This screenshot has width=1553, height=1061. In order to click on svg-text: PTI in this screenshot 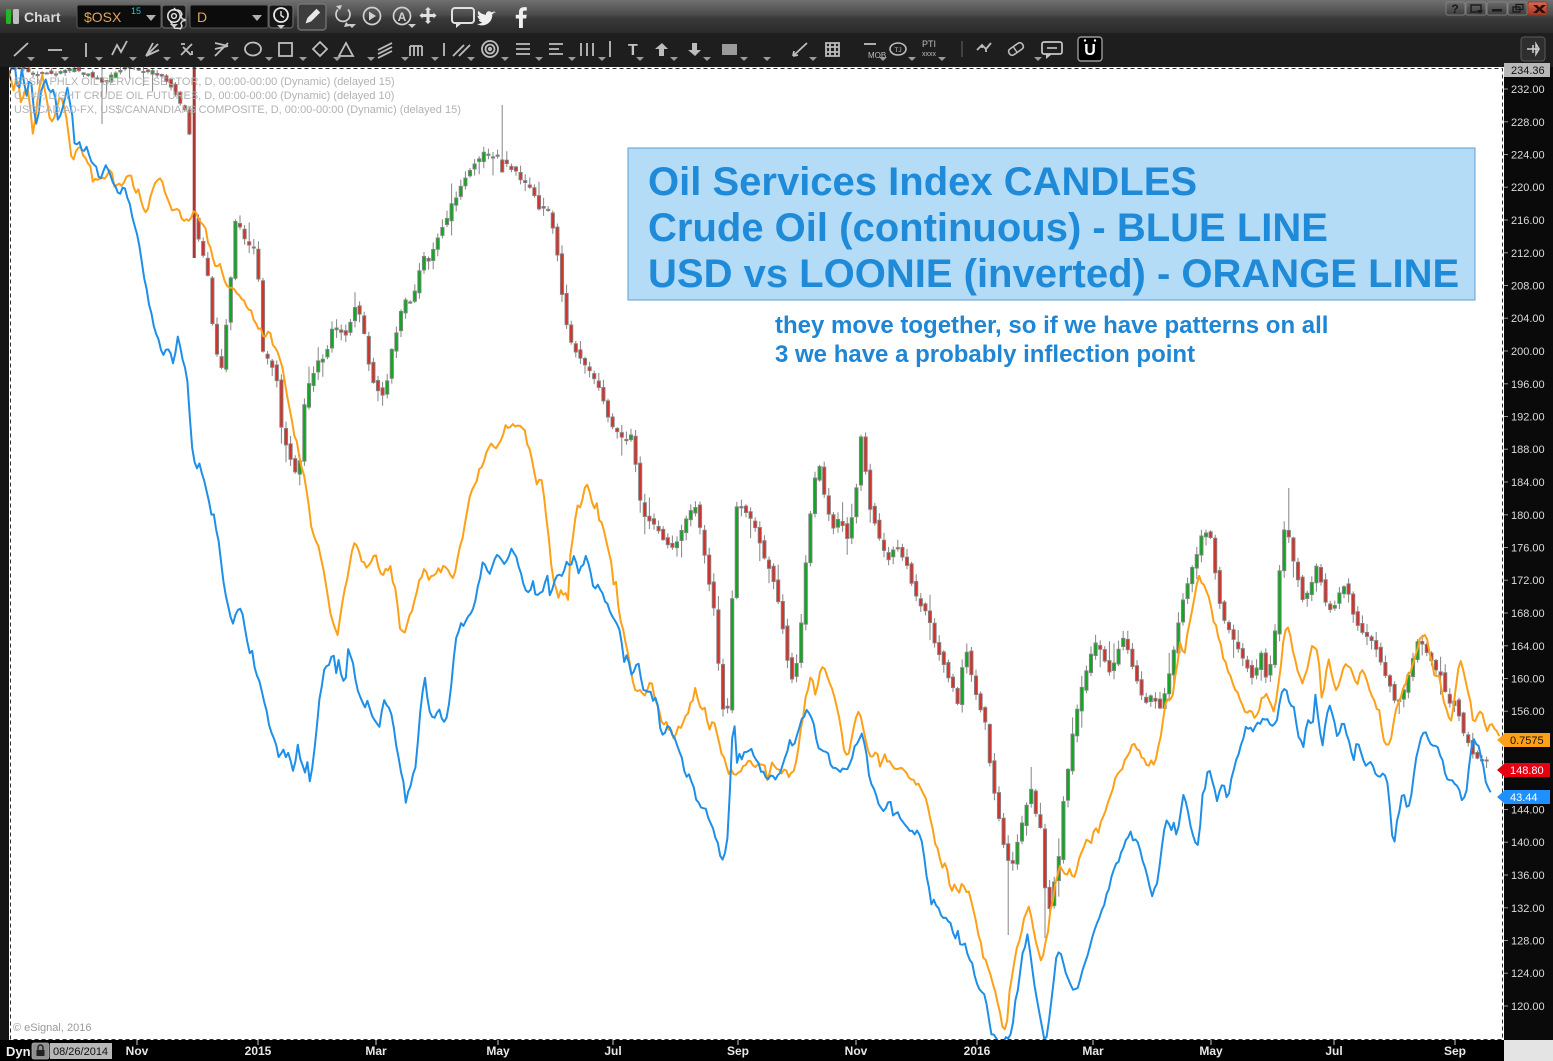, I will do `click(929, 44)`.